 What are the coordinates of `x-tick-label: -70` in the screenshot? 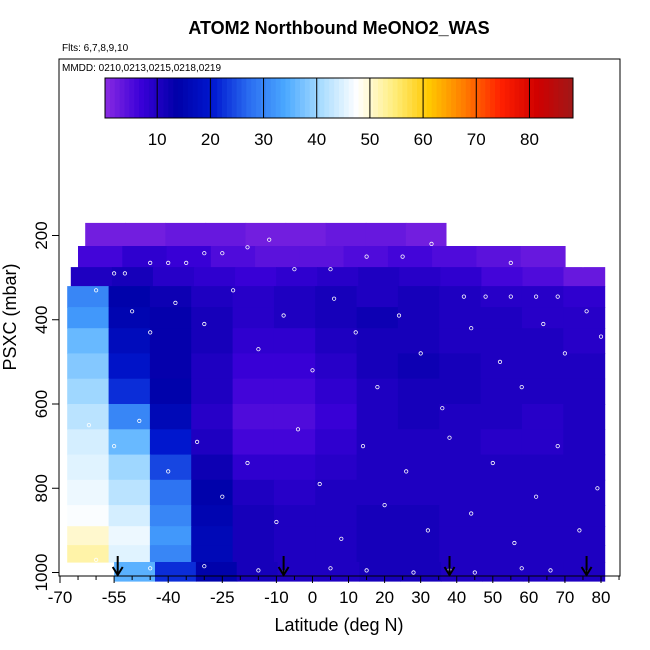 It's located at (60, 597).